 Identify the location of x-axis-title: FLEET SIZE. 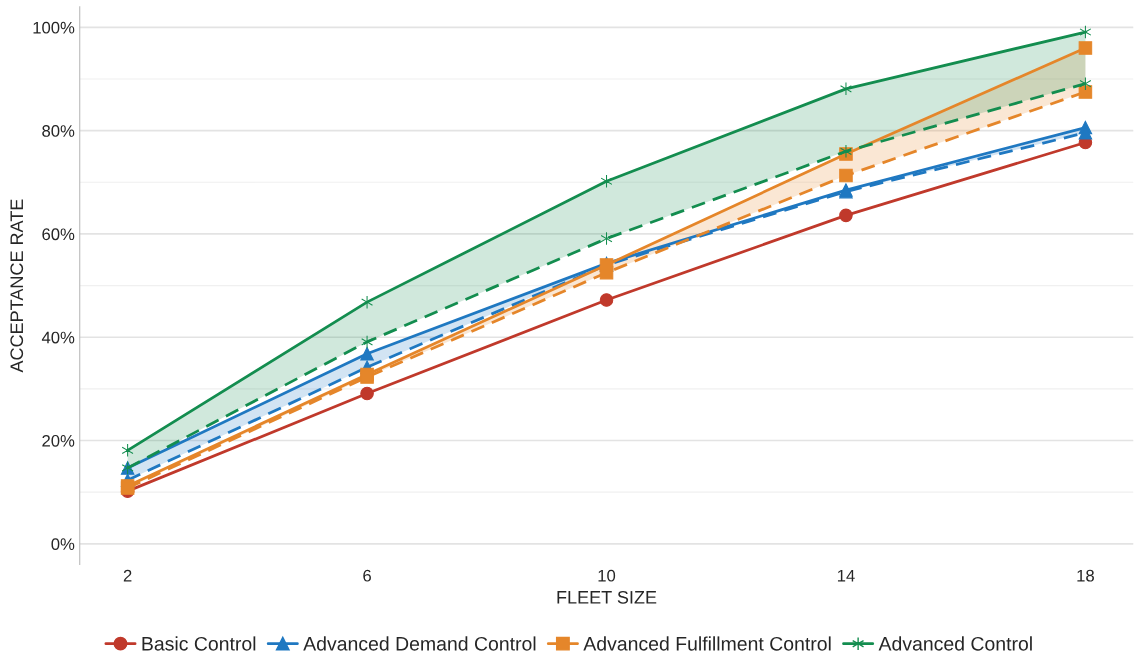
(607, 597).